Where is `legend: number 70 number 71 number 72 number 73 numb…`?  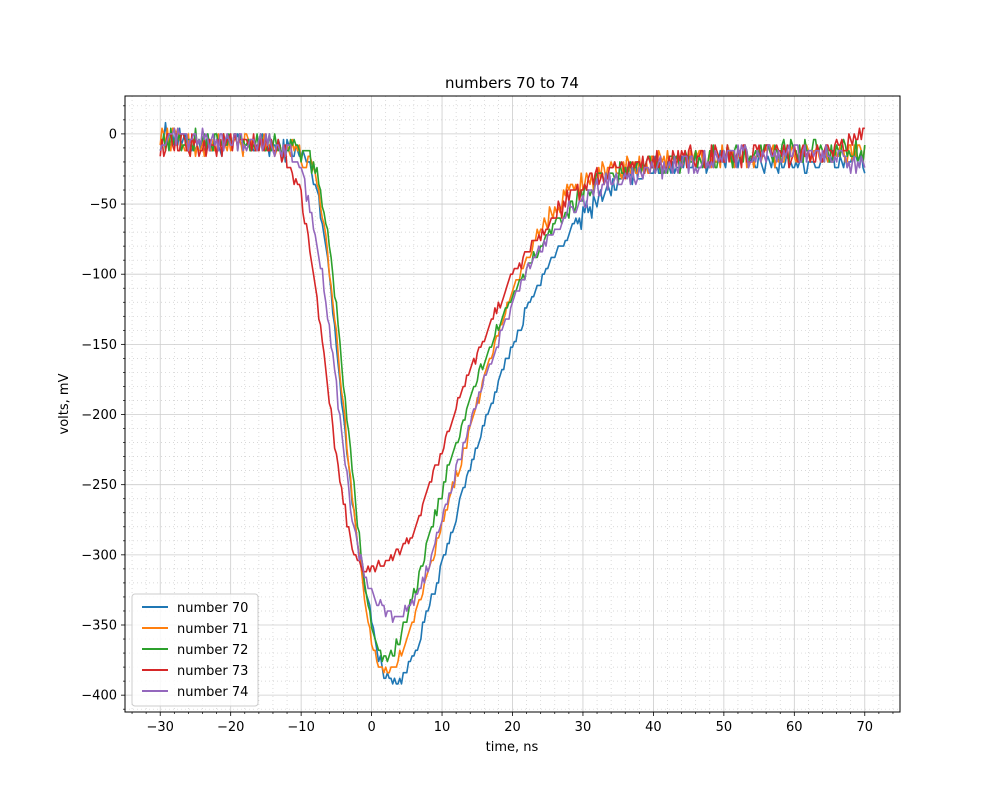 legend: number 70 number 71 number 72 number 73 numb… is located at coordinates (195, 650).